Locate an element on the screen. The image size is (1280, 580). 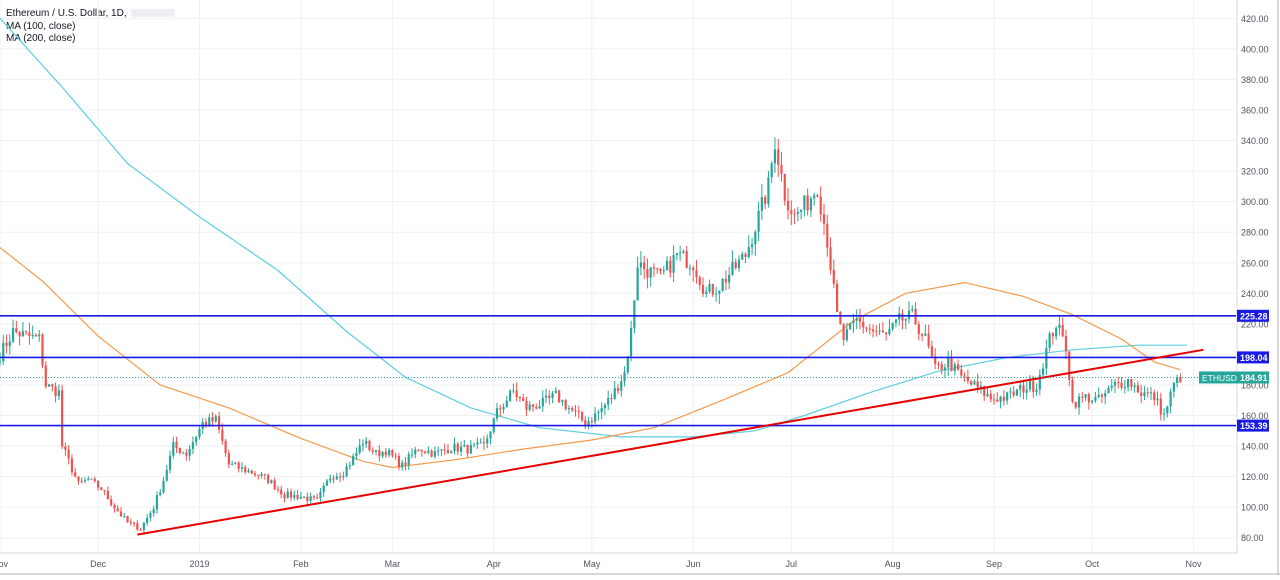
last-price-label-bg is located at coordinates (1253, 377).